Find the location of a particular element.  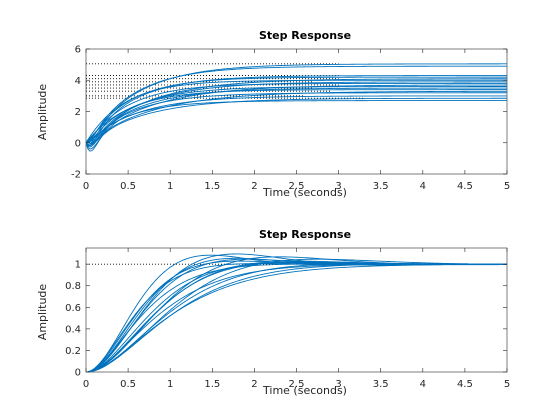

y-tick-label: 0.6 is located at coordinates (73, 308).